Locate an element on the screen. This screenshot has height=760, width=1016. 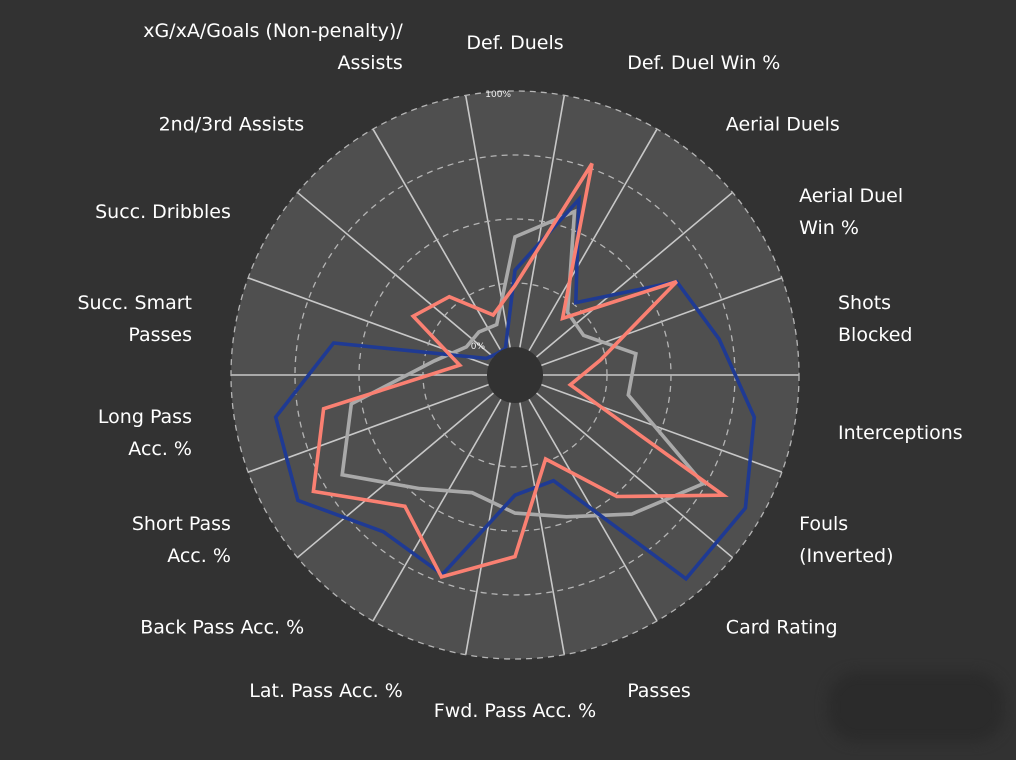
axis-label: Lat. Pass Acc. % is located at coordinates (326, 691).